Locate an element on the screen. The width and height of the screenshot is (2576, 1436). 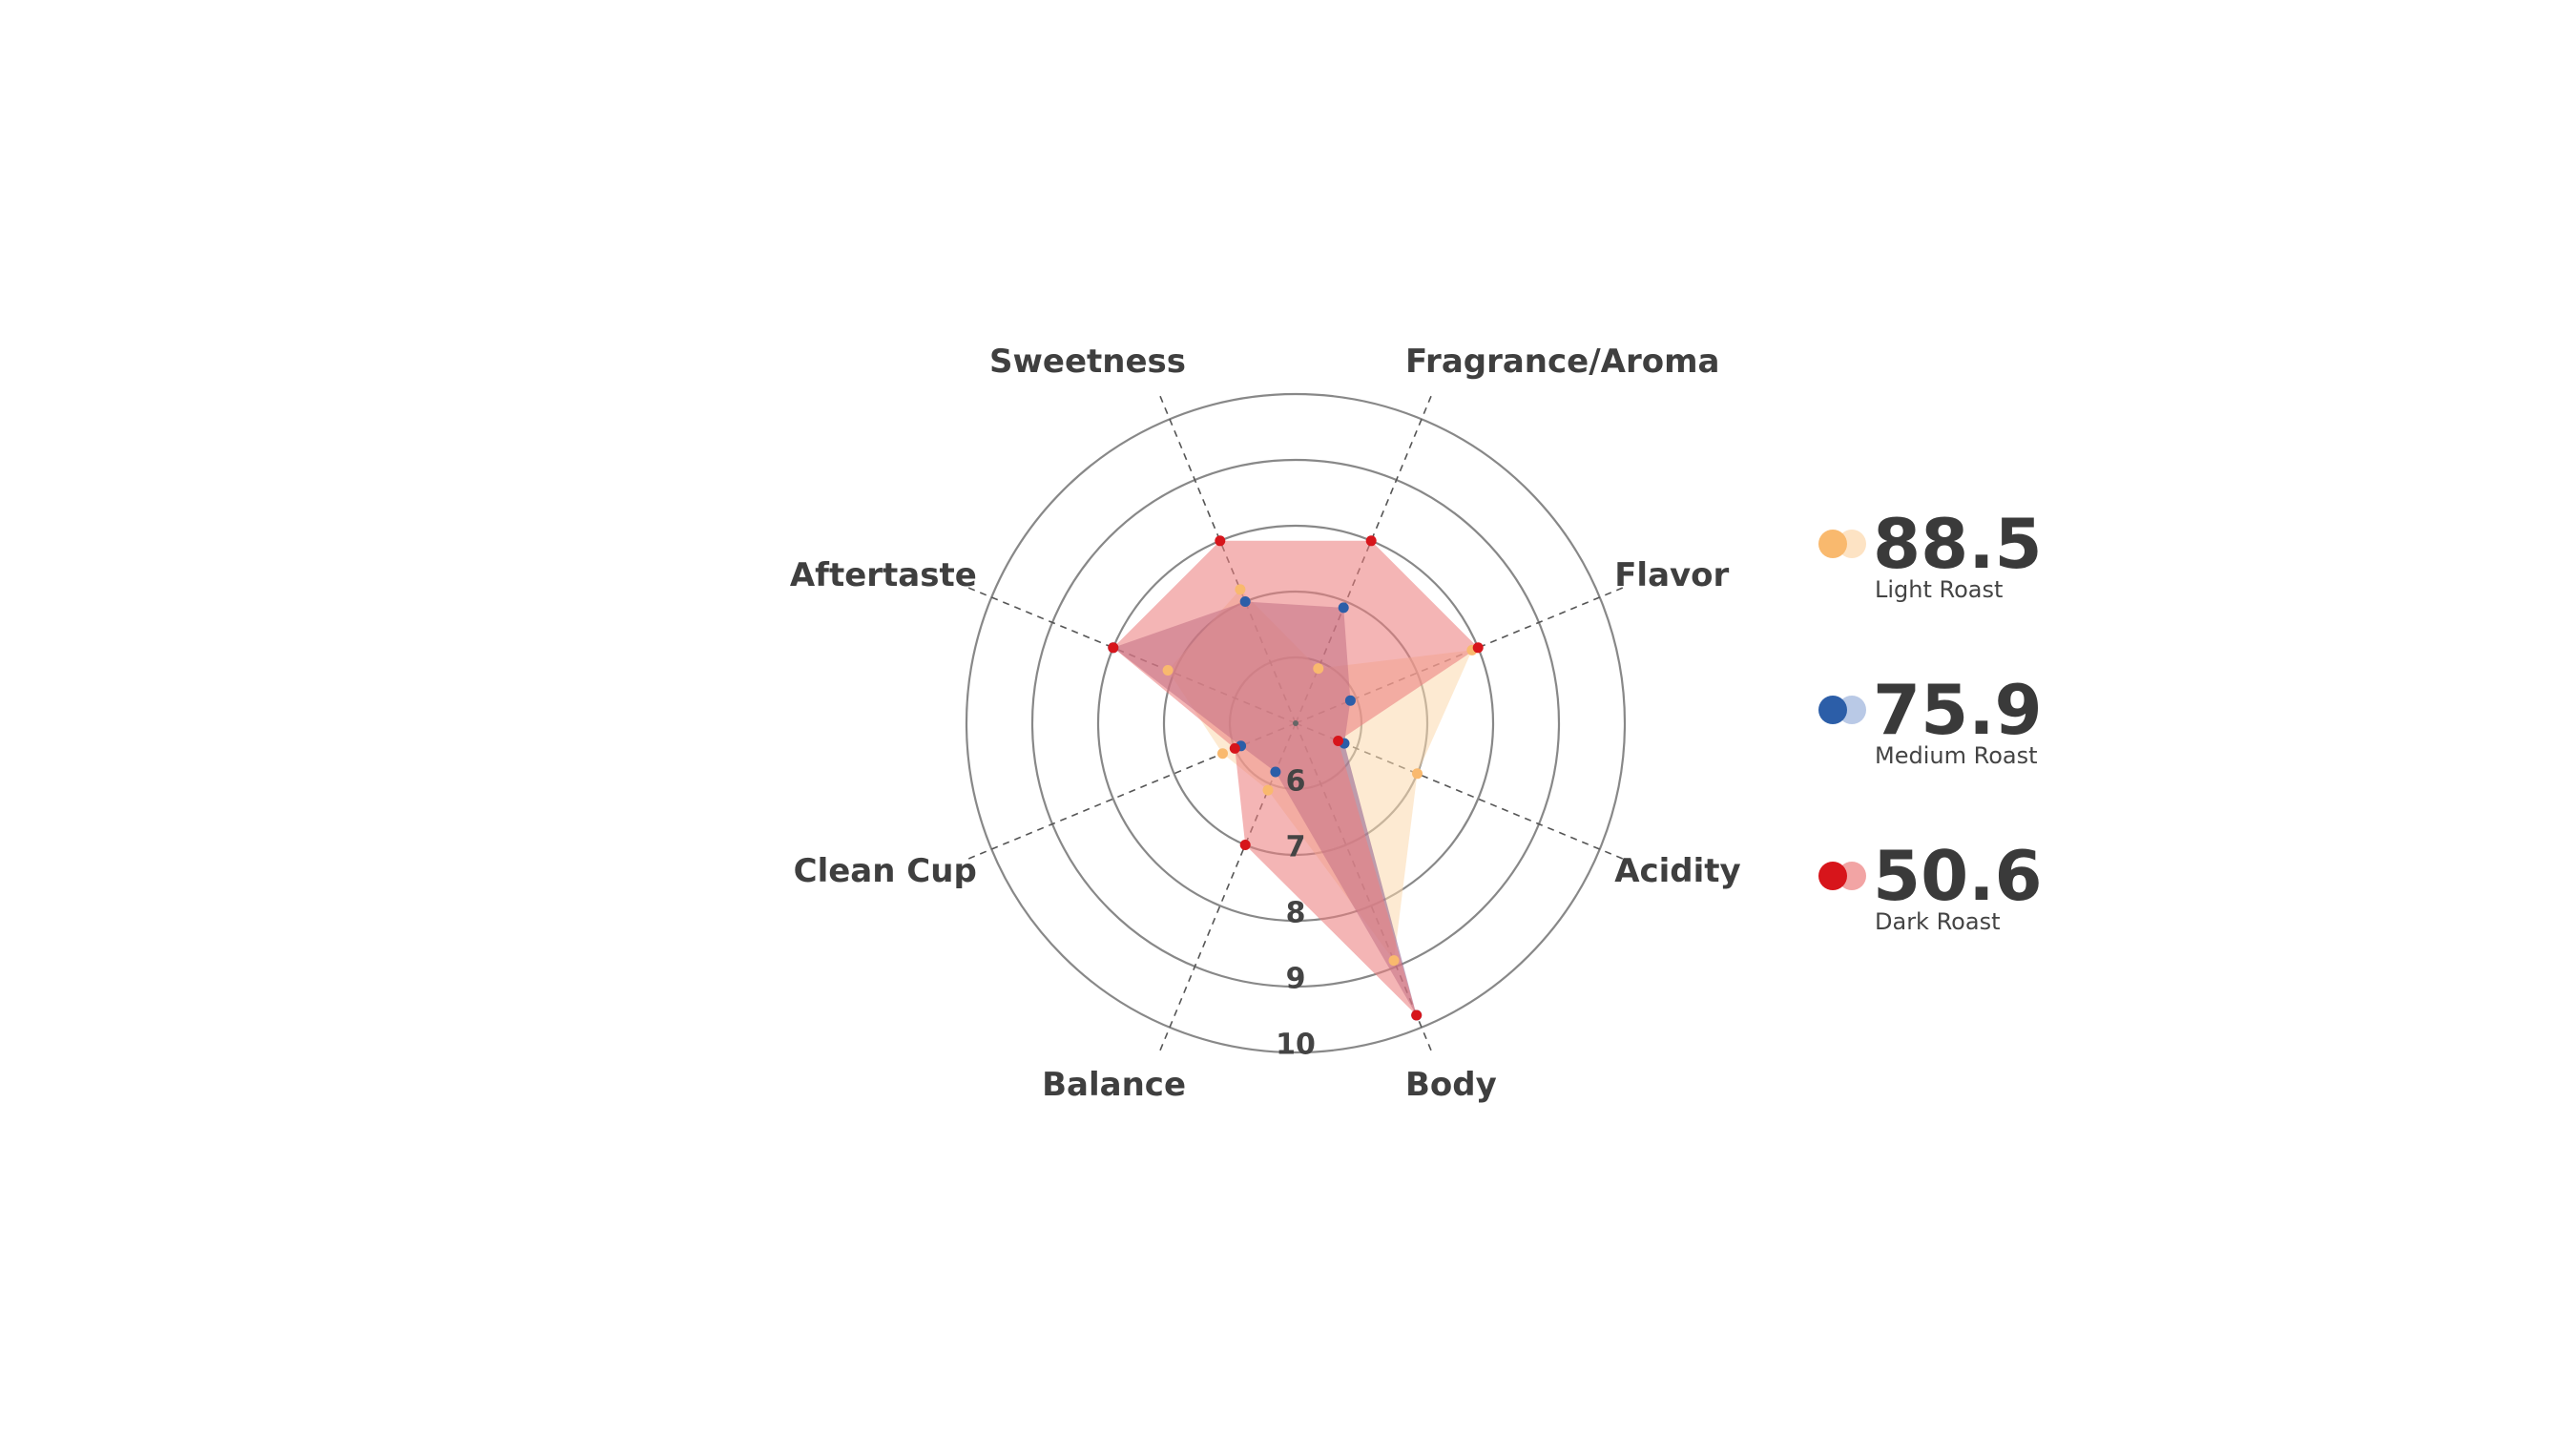
point-light-roast-balance is located at coordinates (1268, 790).